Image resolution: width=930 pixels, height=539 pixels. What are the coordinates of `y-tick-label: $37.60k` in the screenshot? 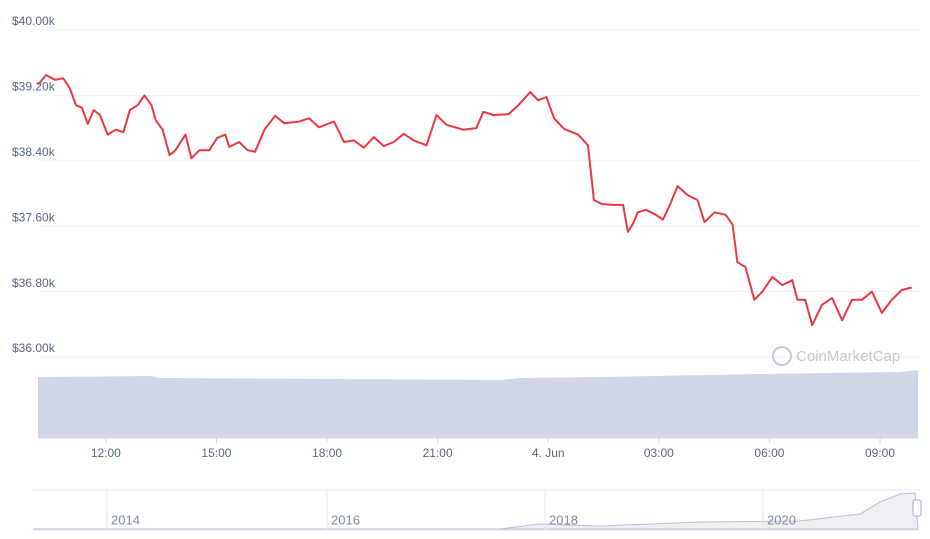 It's located at (34, 217).